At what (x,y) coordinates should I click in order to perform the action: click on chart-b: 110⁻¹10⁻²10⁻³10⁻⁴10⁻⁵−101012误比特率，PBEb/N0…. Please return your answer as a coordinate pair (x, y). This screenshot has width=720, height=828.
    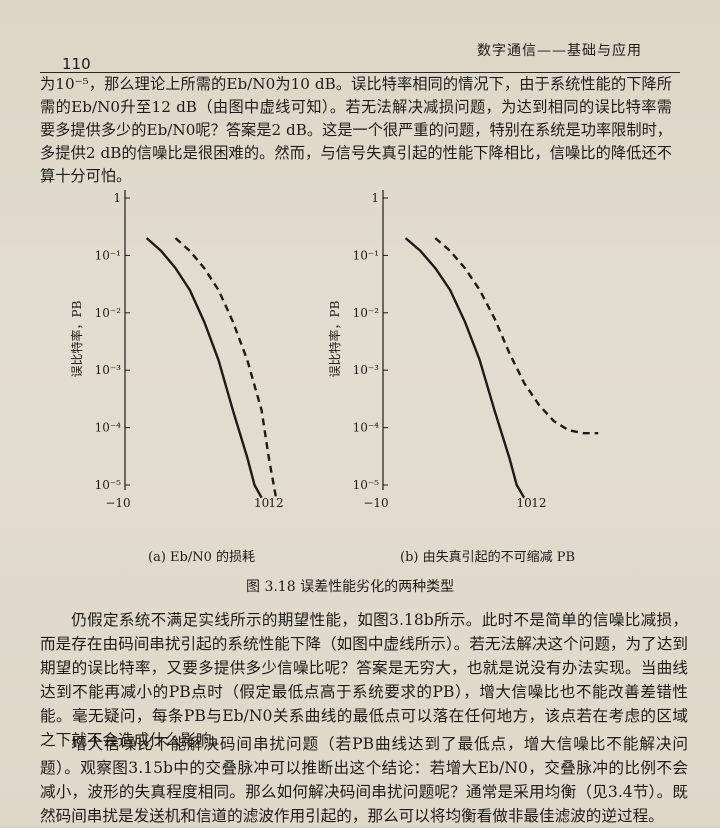
    Looking at the image, I should click on (463, 350).